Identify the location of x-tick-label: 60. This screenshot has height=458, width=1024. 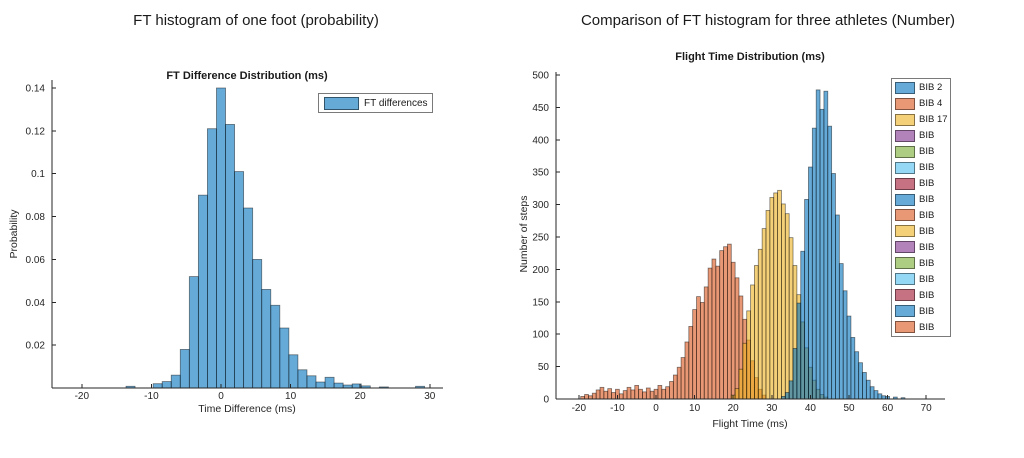
(888, 408).